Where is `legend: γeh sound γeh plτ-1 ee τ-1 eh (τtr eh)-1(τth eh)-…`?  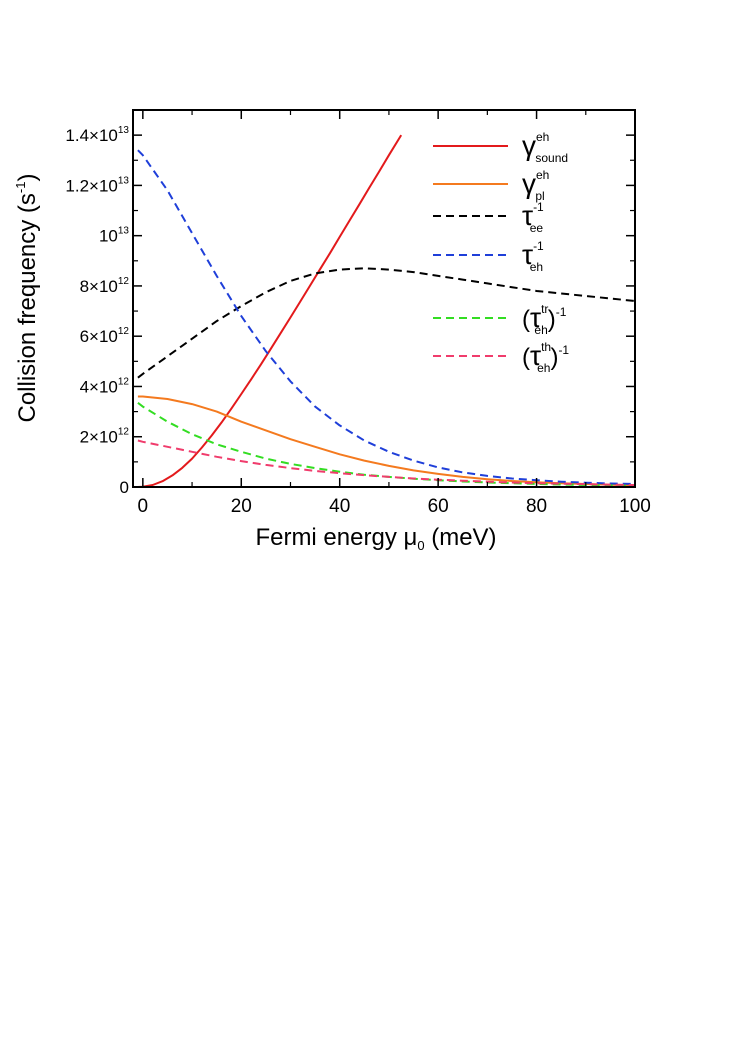
legend: γeh sound γeh plτ-1 ee τ-1 eh (τtr eh)-1(τth eh)-… is located at coordinates (501, 252).